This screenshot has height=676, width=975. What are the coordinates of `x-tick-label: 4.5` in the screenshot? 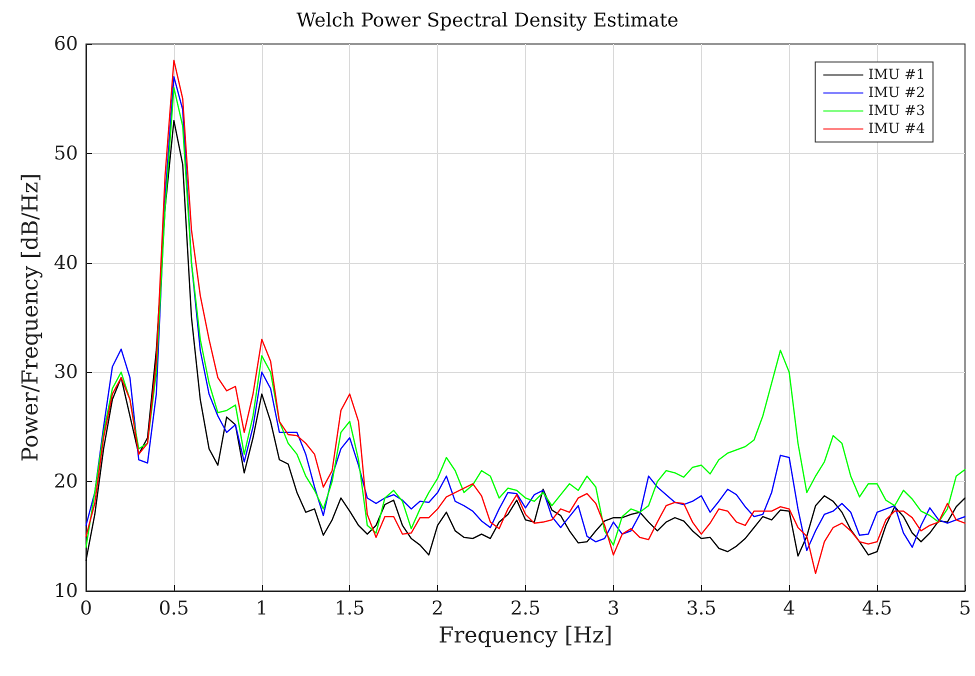 It's located at (877, 609).